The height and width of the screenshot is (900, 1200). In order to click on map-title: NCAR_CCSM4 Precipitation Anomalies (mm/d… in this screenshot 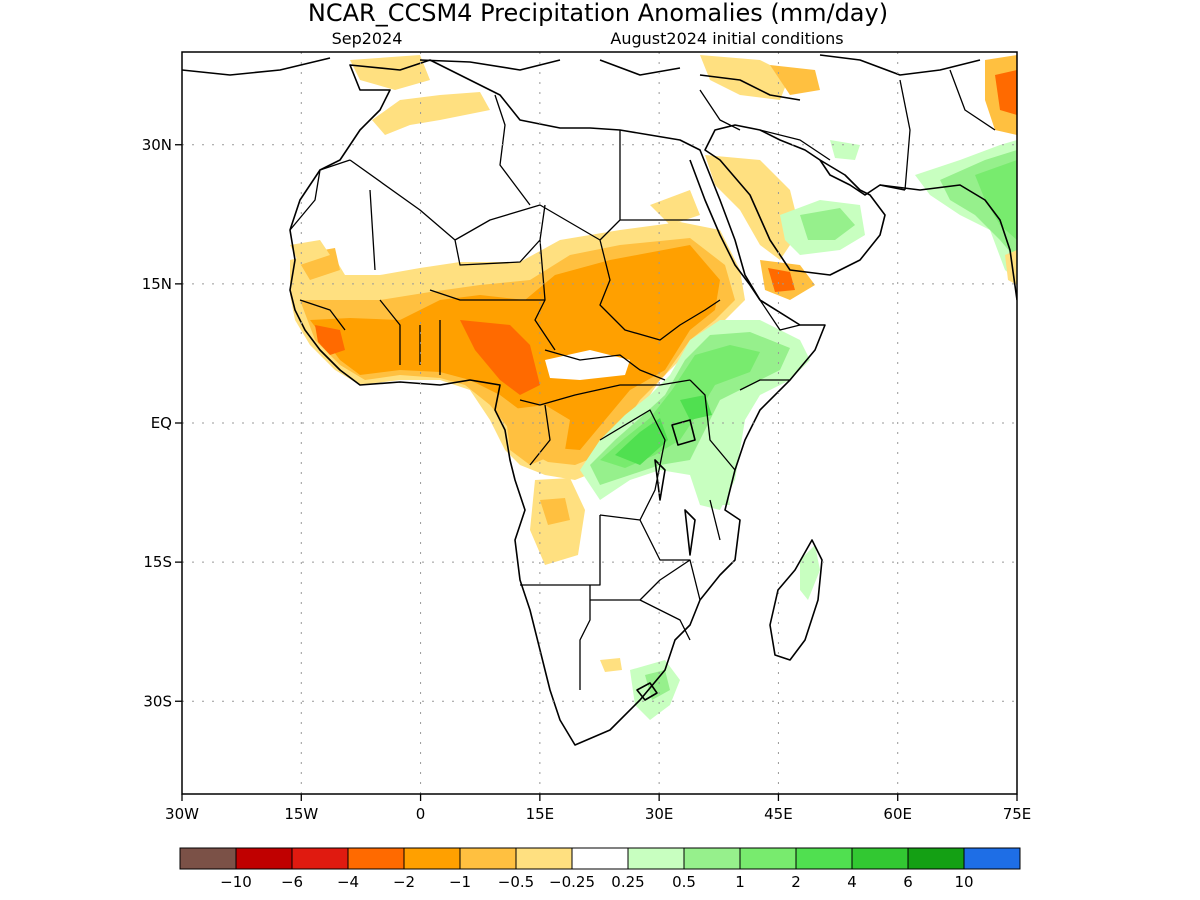, I will do `click(598, 13)`.